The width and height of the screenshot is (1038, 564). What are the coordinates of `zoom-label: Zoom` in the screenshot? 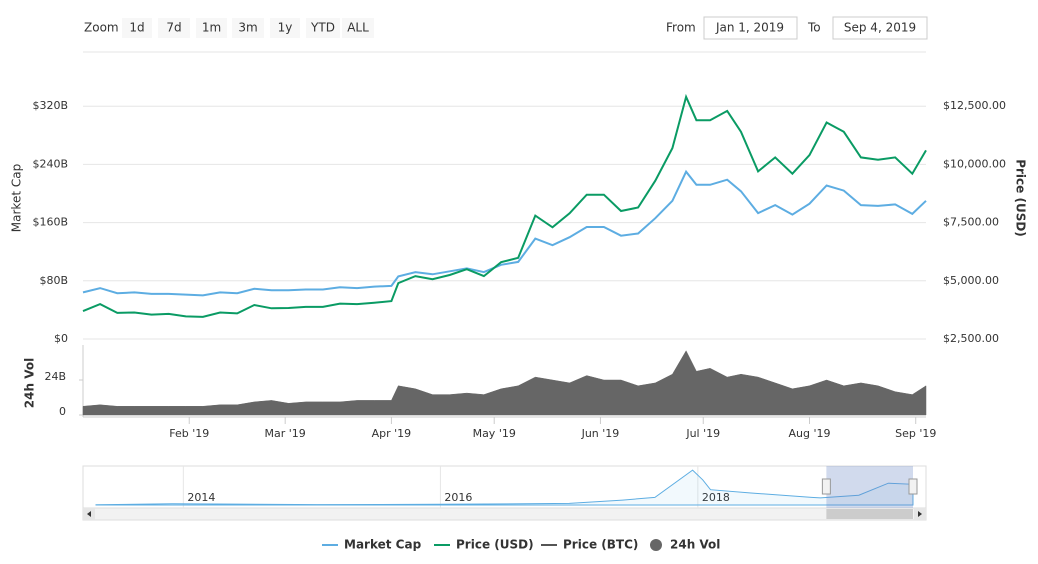 It's located at (101, 28).